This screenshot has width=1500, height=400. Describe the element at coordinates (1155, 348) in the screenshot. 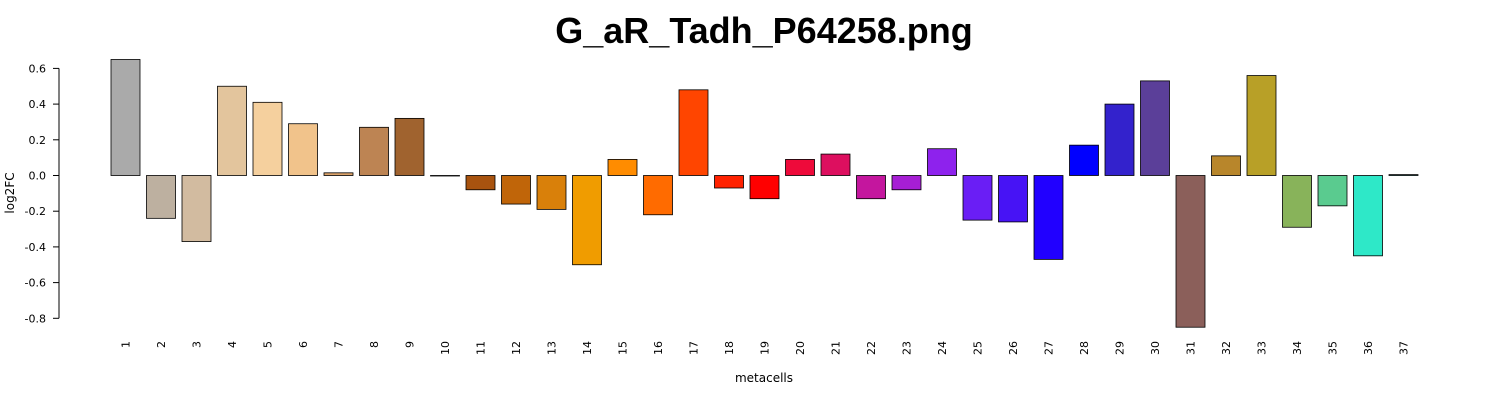

I see `x-tick-label: 30` at that location.